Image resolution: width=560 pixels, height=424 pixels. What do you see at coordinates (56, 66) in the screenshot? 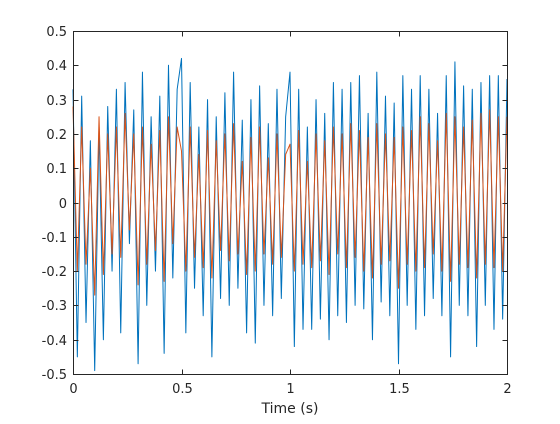
I see `y-tick-label: 0.4` at bounding box center [56, 66].